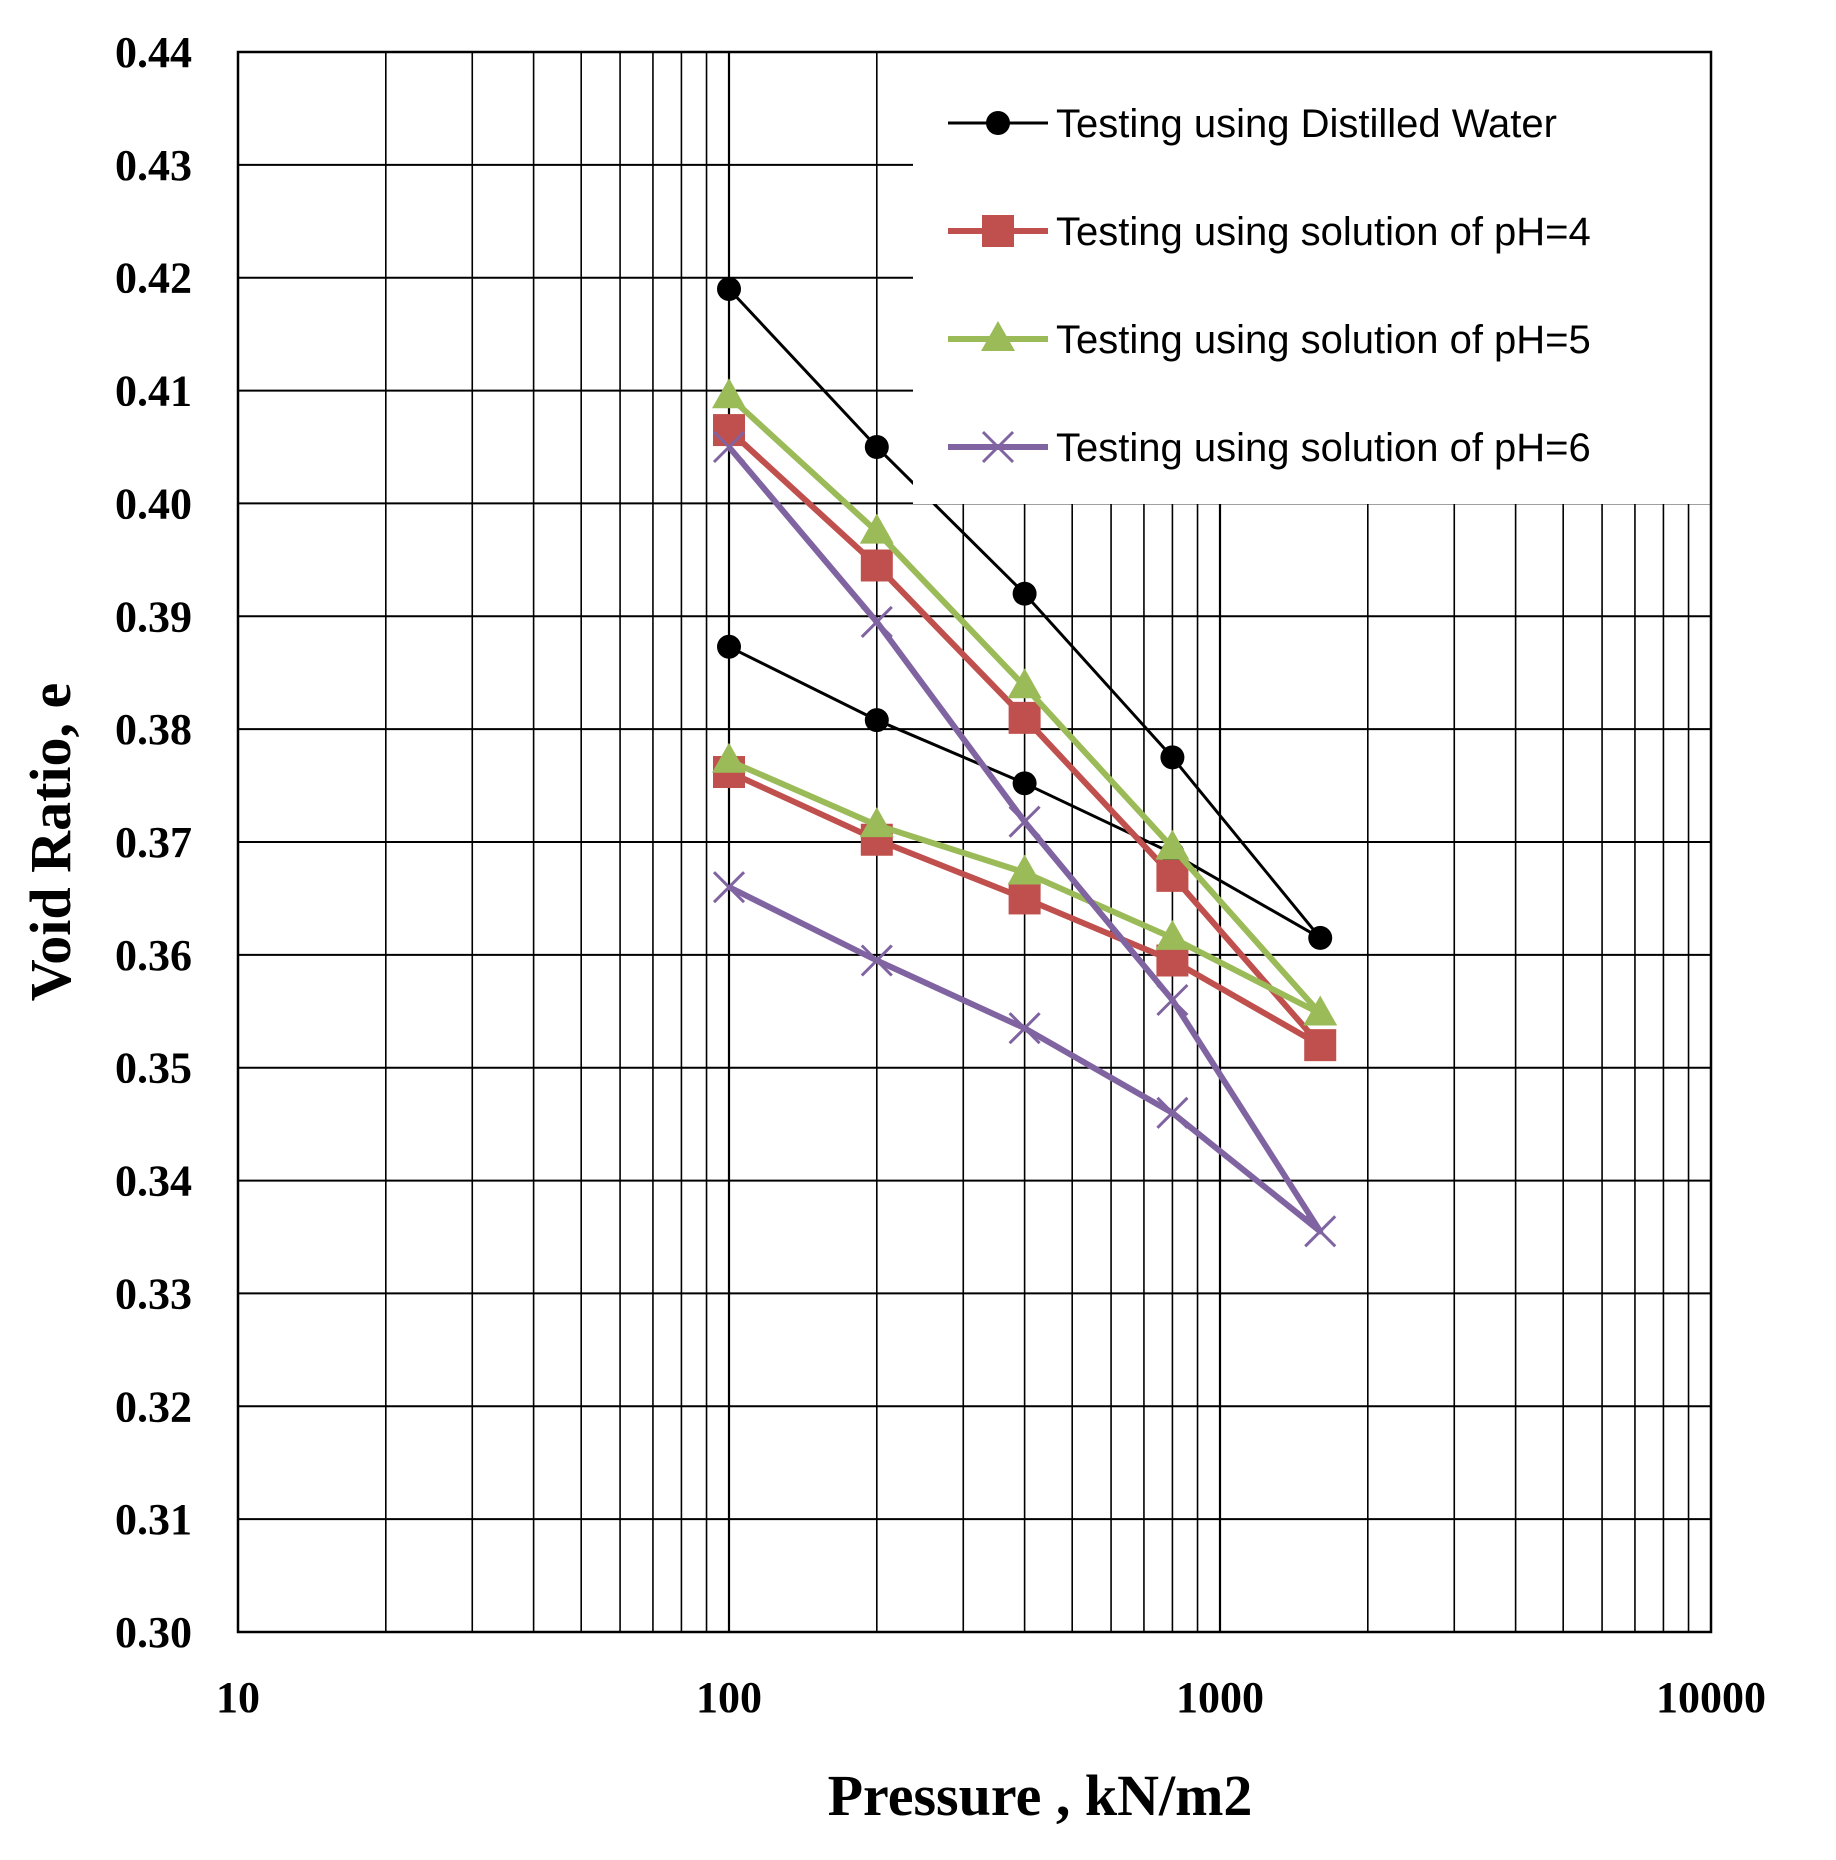  Describe the element at coordinates (153, 1293) in the screenshot. I see `y-tick-label: 0.33` at that location.